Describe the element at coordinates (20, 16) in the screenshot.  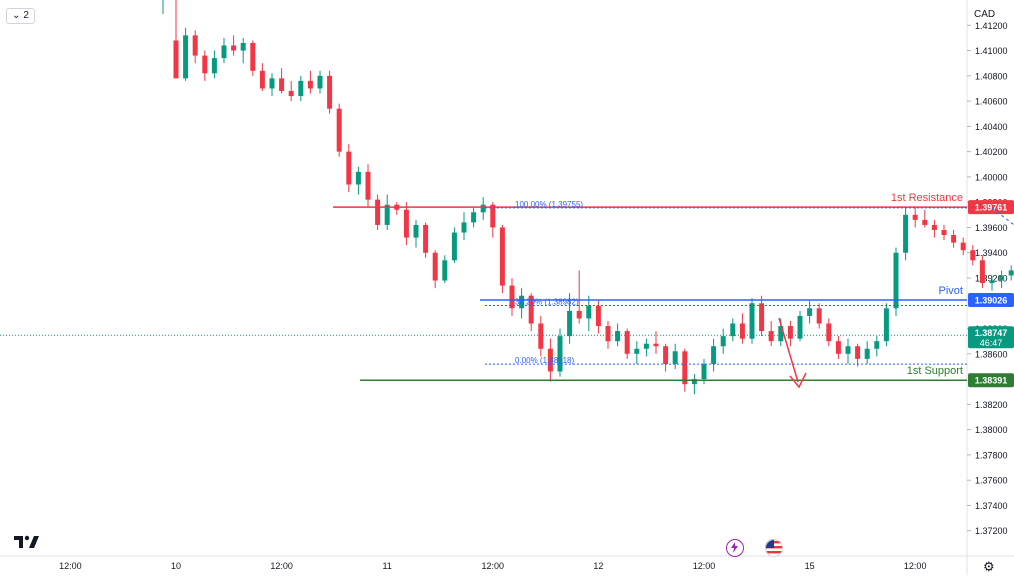
I see `collapse-indicators-button: ⌄ 2` at that location.